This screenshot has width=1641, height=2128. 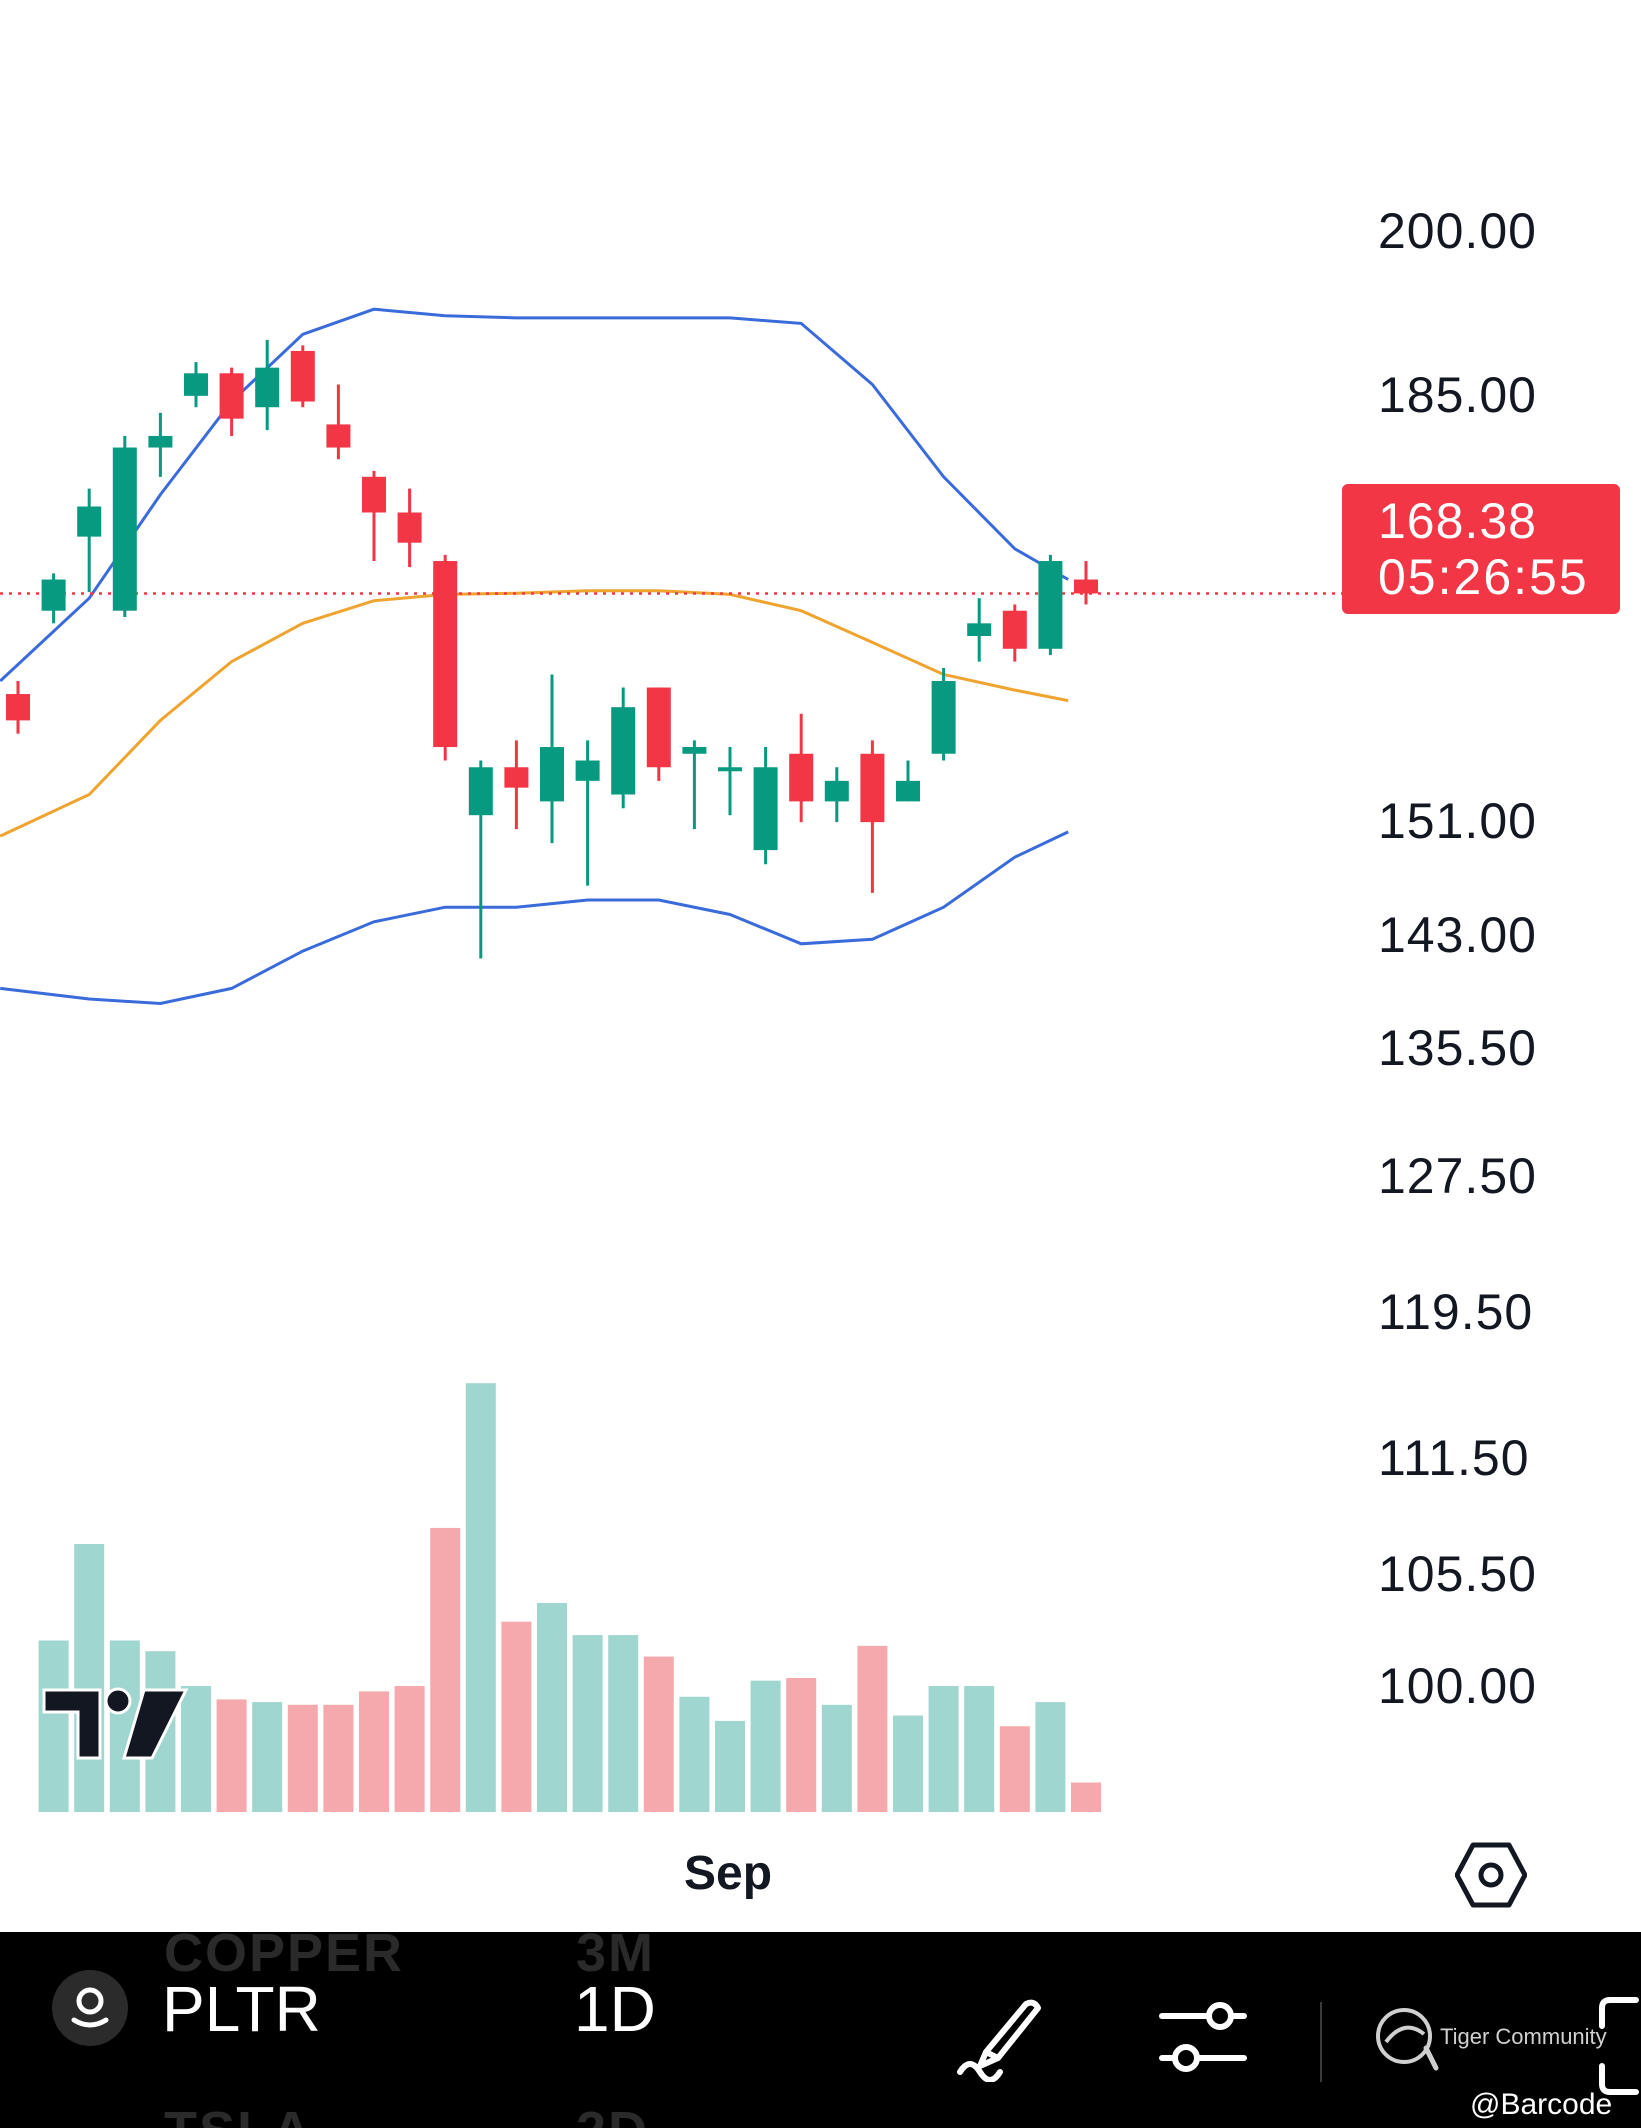 I want to click on last-price-badge: 168.38 05:26:55, so click(x=1481, y=549).